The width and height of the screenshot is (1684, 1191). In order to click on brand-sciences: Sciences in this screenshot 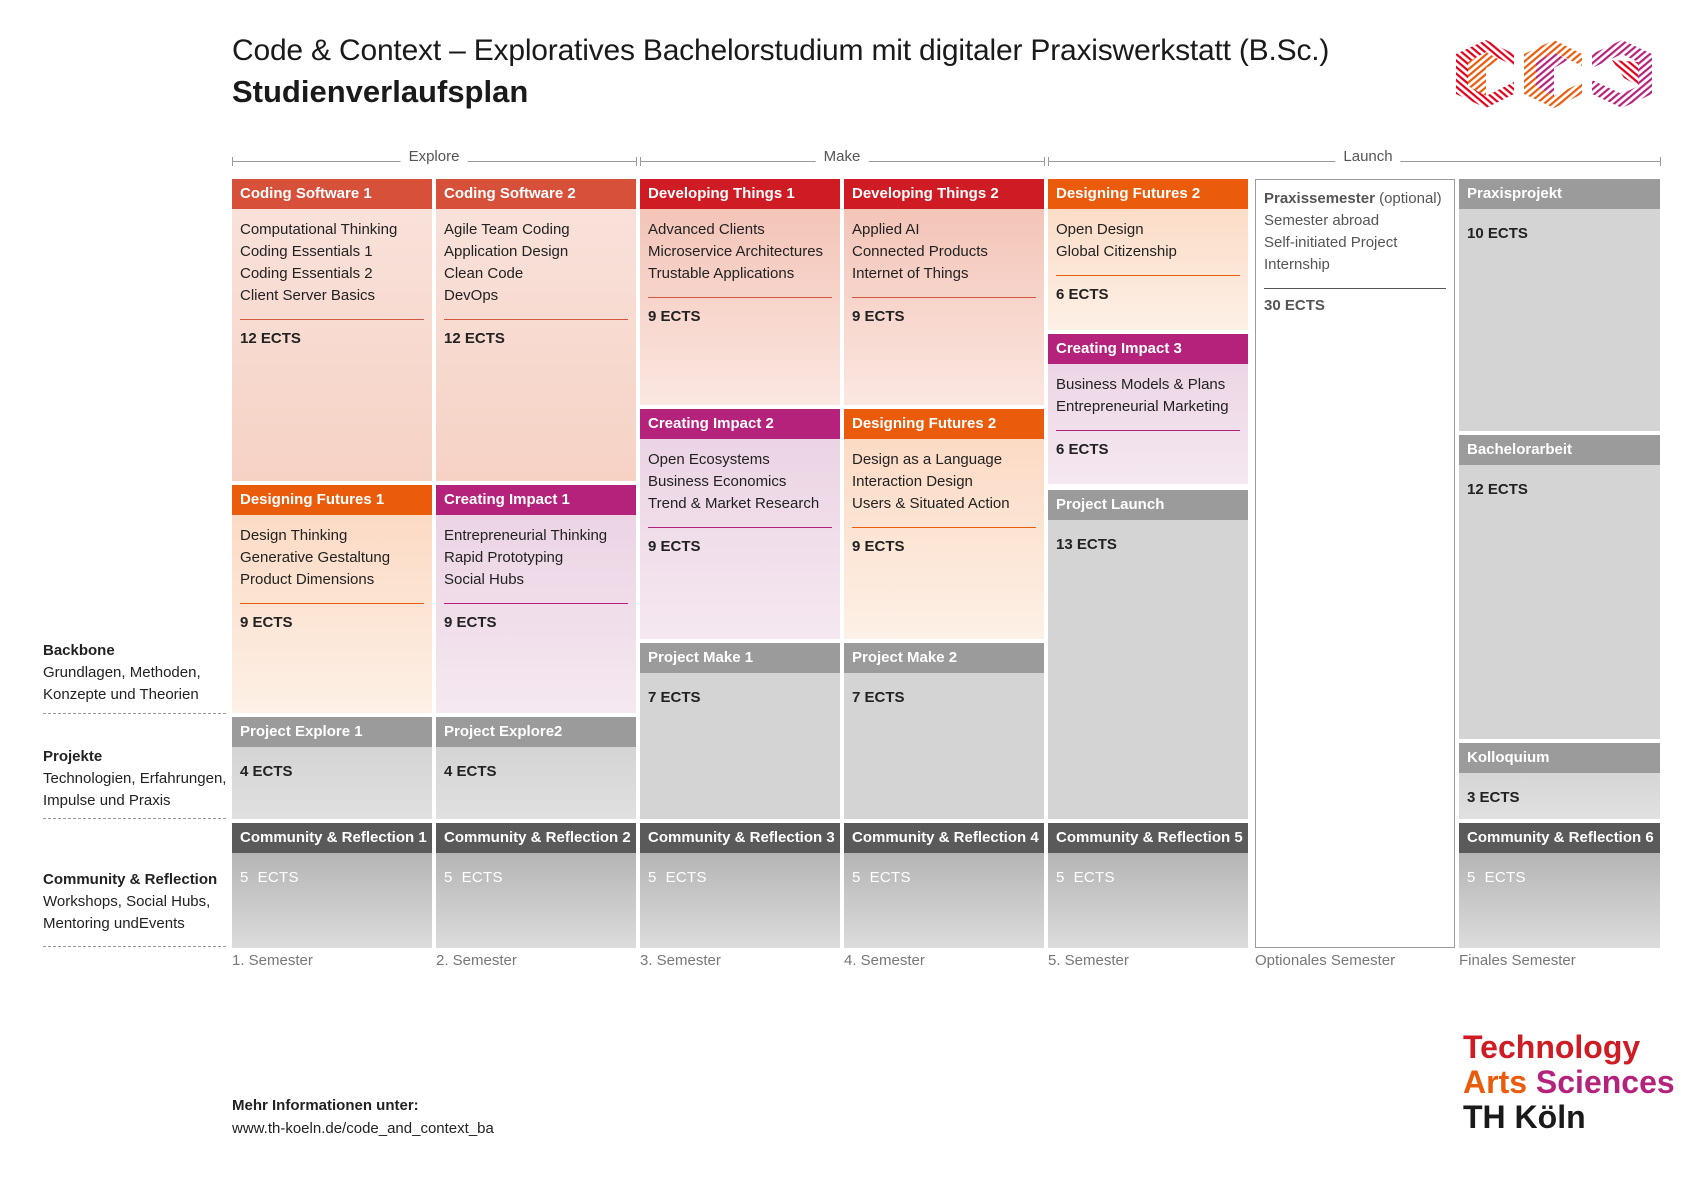, I will do `click(1605, 1082)`.